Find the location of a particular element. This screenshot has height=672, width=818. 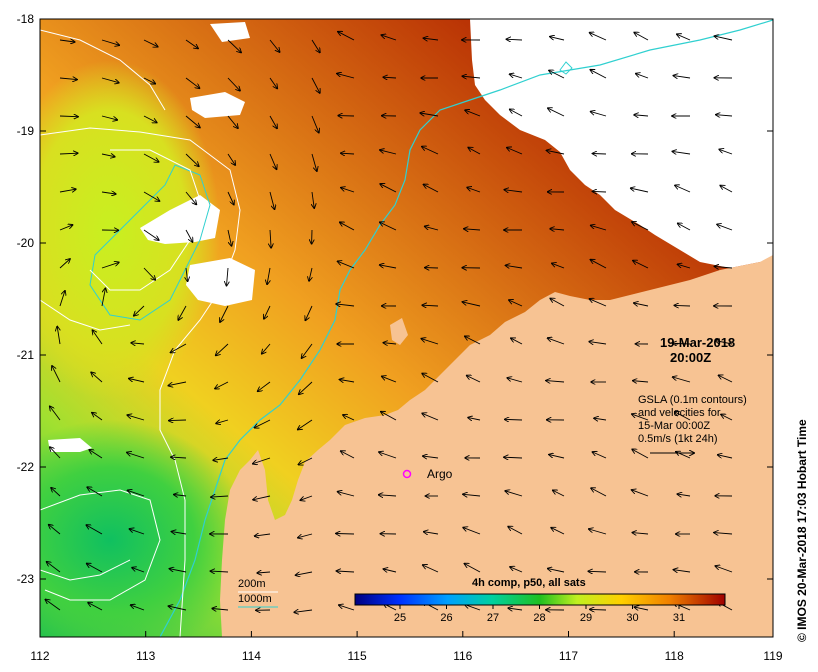

cool-eddy is located at coordinates (145, 528).